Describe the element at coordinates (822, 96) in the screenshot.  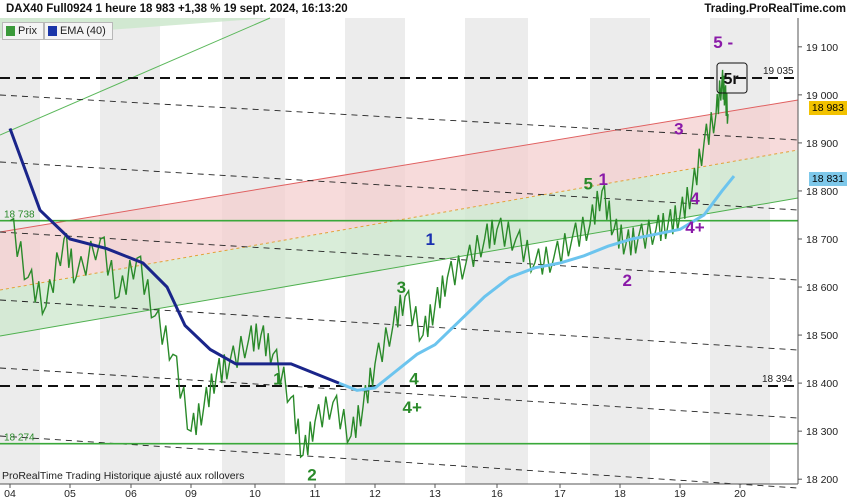
I see `y-tick-label: 19 000` at that location.